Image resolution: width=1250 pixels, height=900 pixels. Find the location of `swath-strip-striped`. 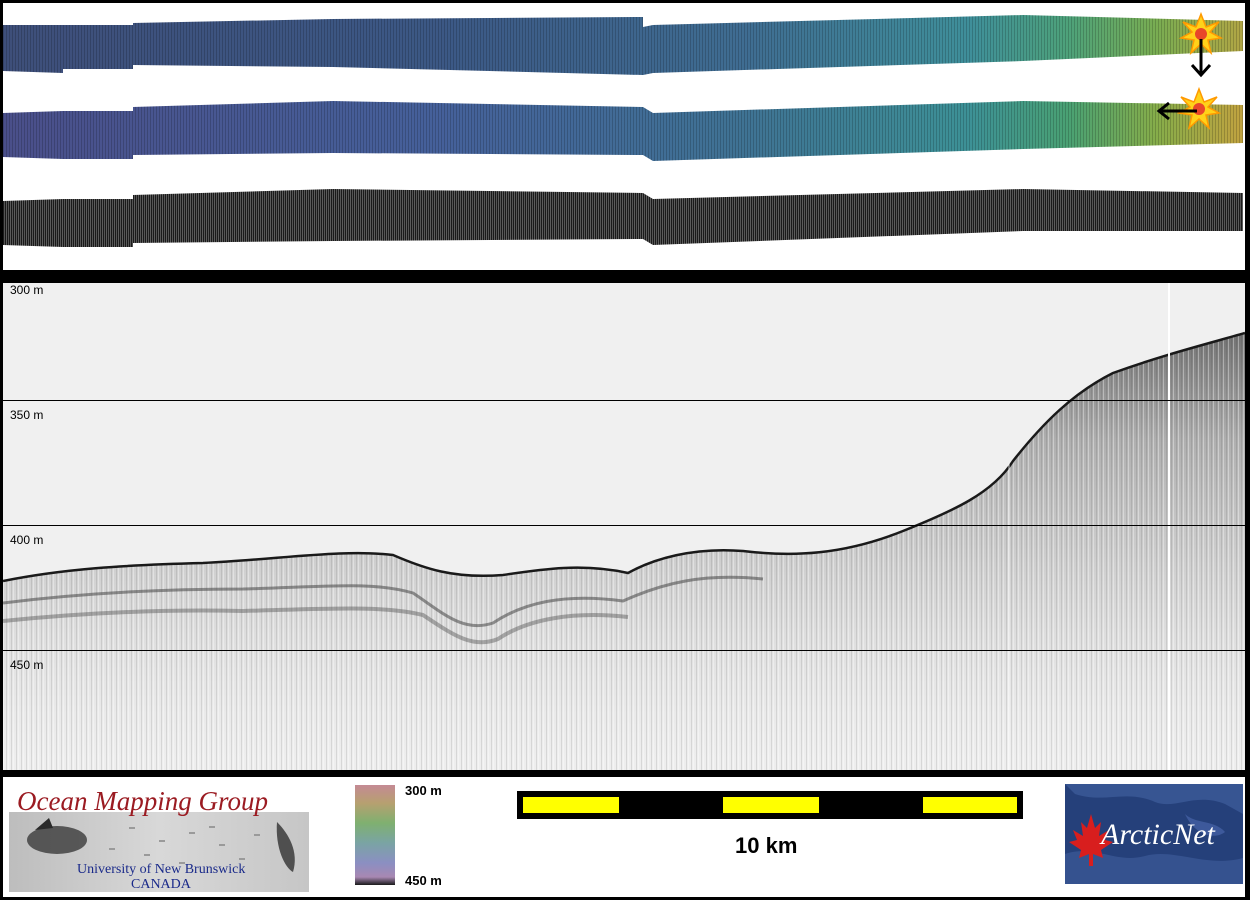

swath-strip-striped is located at coordinates (623, 131).